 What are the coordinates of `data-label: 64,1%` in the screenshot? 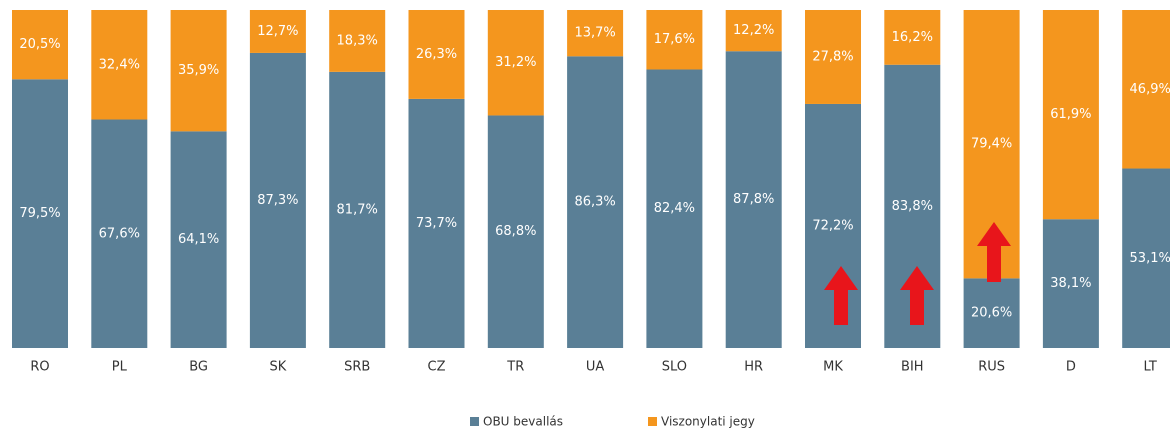 It's located at (198, 239).